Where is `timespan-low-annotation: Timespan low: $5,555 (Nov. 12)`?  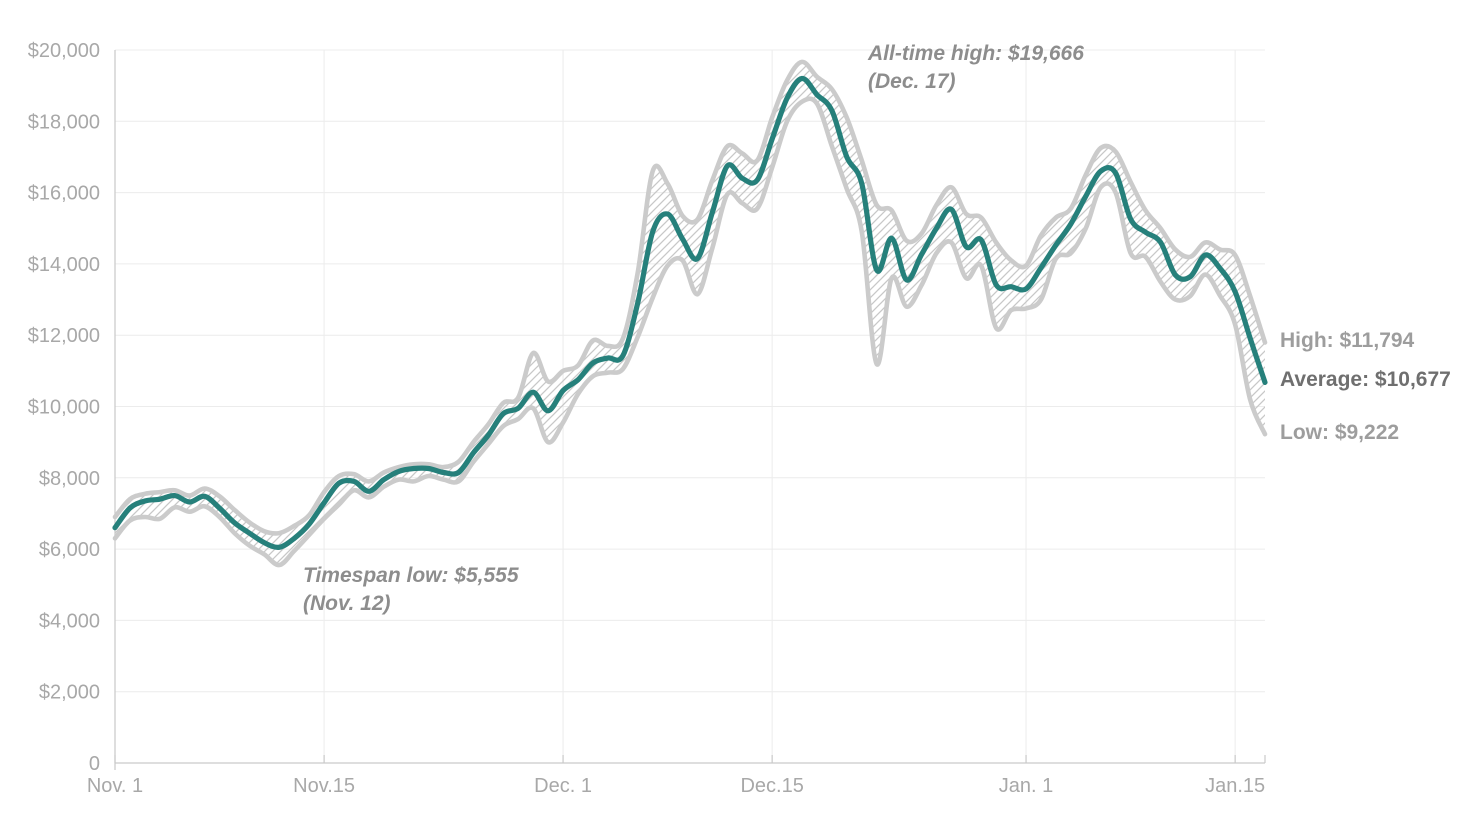 timespan-low-annotation: Timespan low: $5,555 (Nov. 12) is located at coordinates (411, 590).